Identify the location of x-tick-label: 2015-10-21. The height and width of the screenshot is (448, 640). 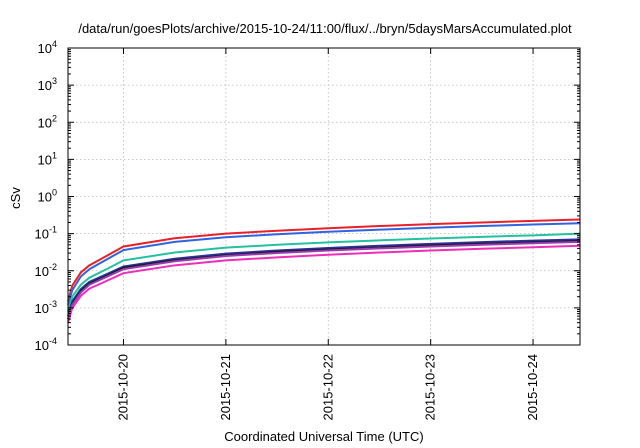
(225, 387).